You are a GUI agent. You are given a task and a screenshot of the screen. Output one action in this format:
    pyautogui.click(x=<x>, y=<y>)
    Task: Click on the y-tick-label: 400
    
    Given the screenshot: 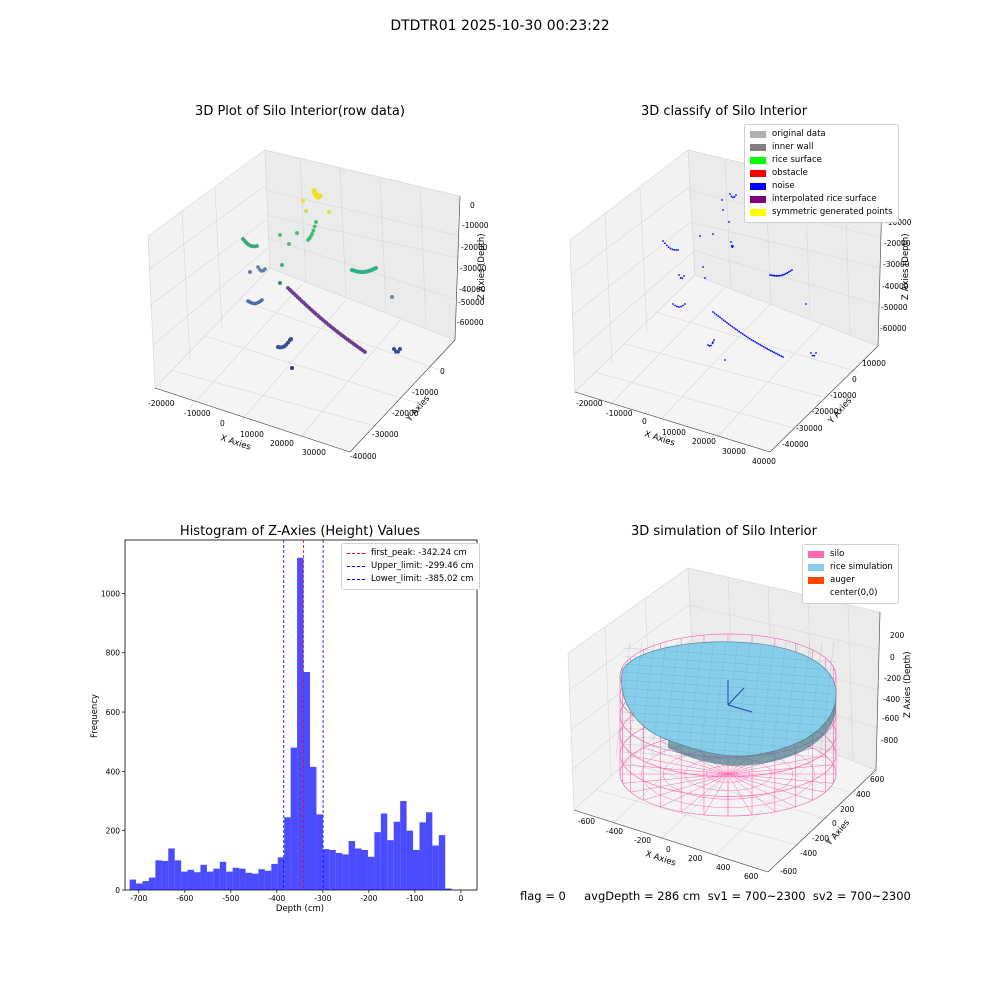 What is the action you would take?
    pyautogui.click(x=113, y=771)
    